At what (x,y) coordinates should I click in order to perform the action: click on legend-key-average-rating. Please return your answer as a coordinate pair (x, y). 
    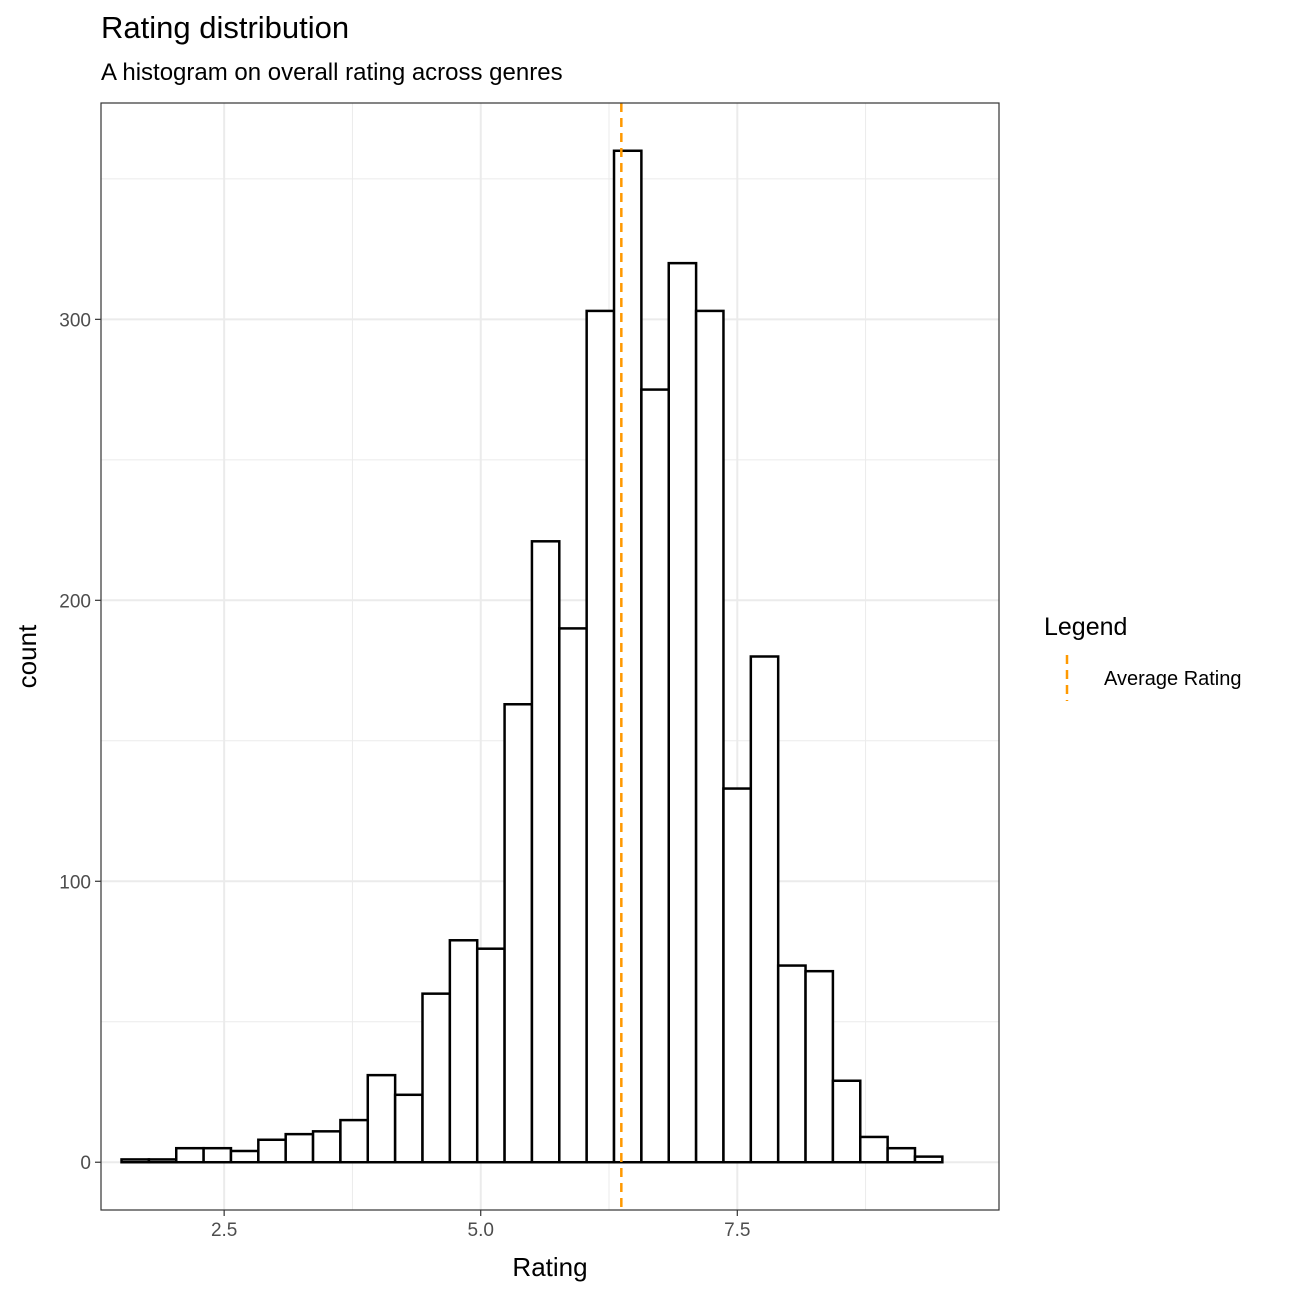
    Looking at the image, I should click on (1067, 678).